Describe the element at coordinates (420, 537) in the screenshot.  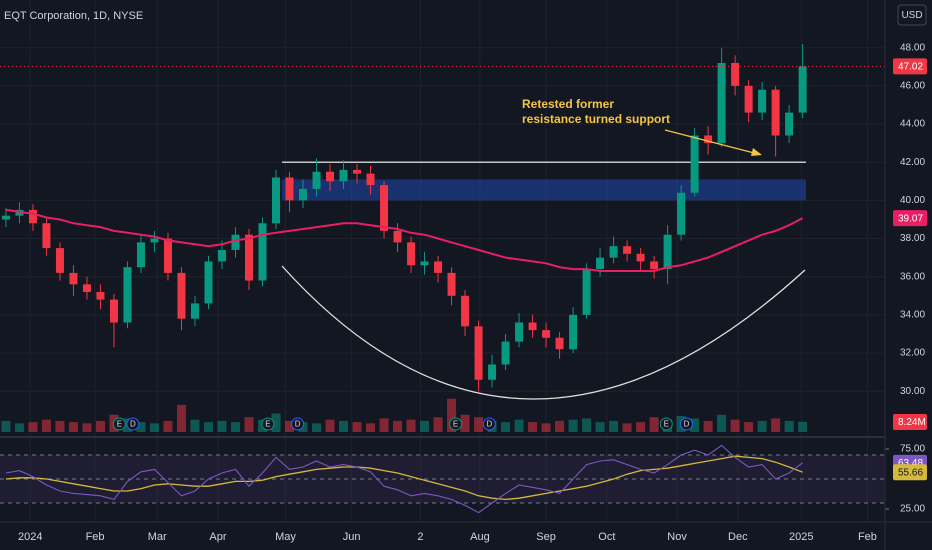
I see `x-tick-label: 2` at that location.